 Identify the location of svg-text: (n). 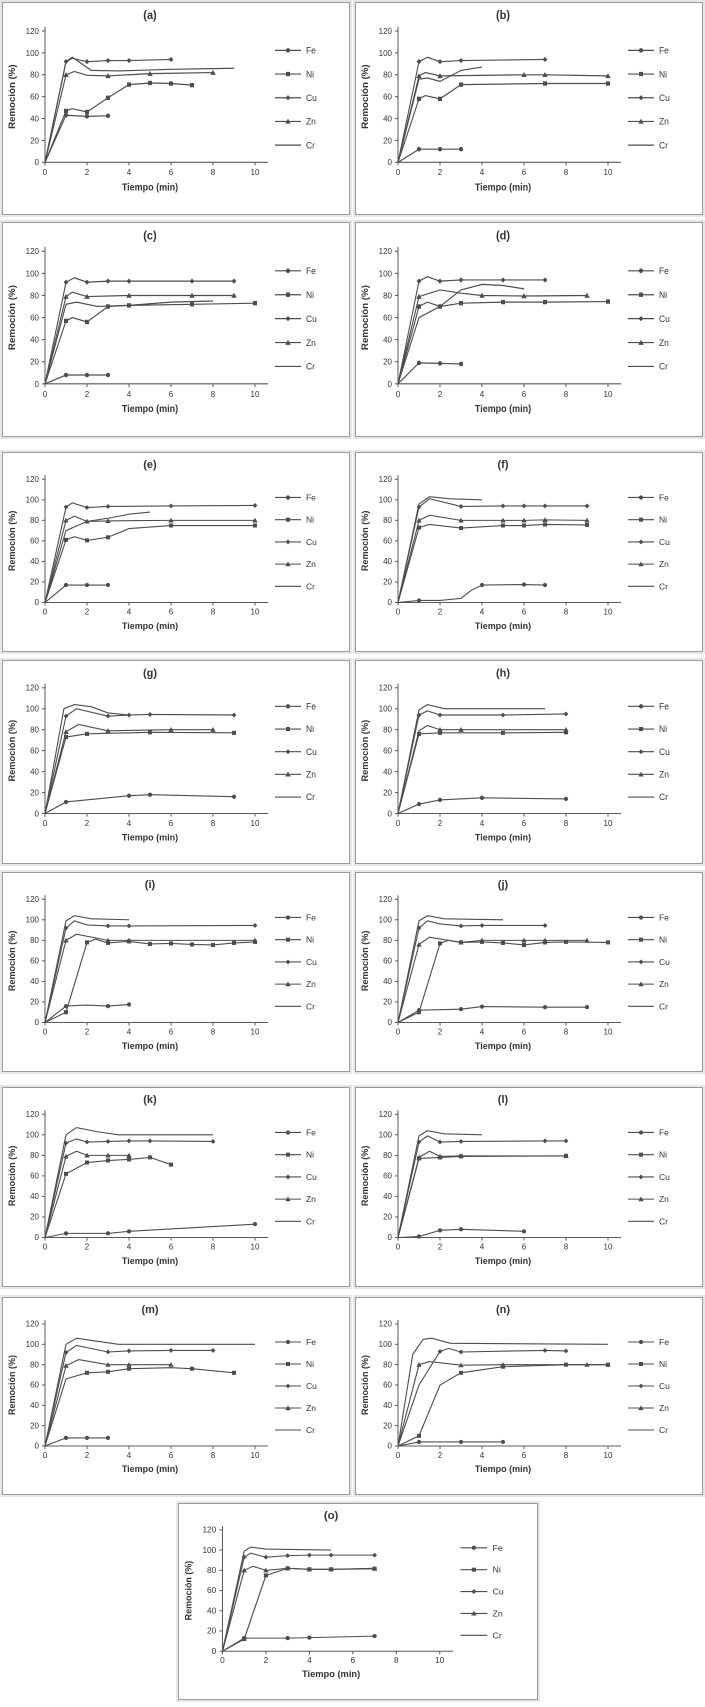
(503, 1310).